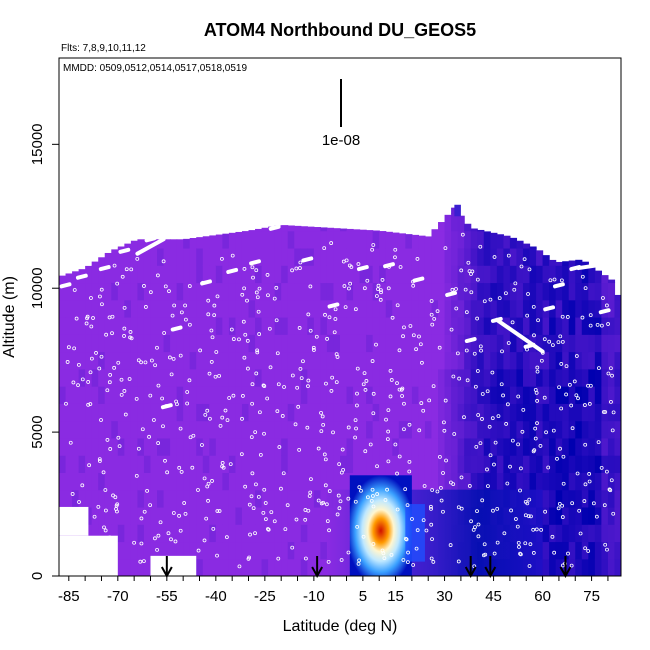 This screenshot has height=650, width=650. I want to click on x-axis-label: Latitude (deg N), so click(340, 626).